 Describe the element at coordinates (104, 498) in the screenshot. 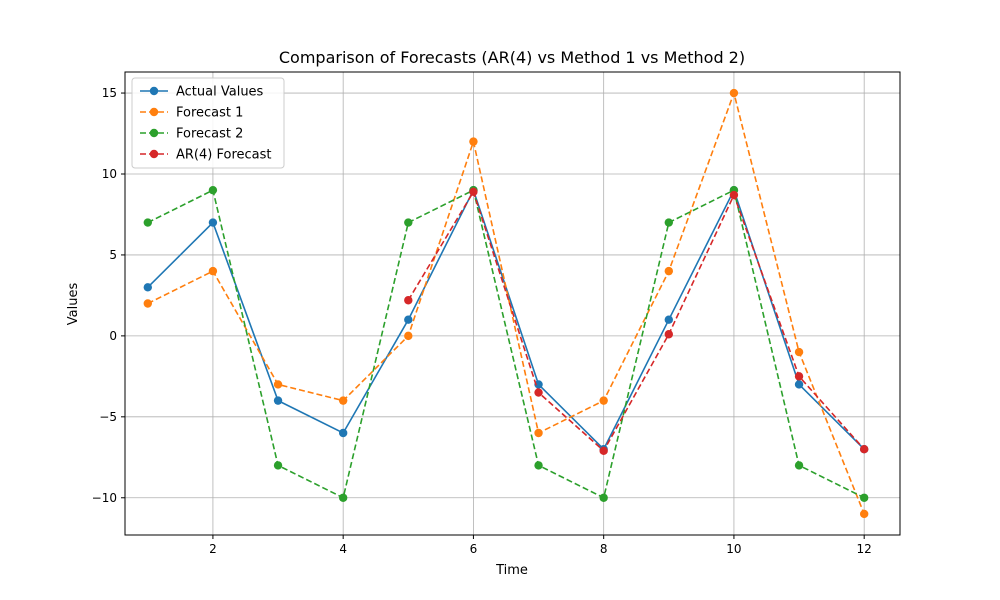

I see `y-tick-label: −10` at that location.